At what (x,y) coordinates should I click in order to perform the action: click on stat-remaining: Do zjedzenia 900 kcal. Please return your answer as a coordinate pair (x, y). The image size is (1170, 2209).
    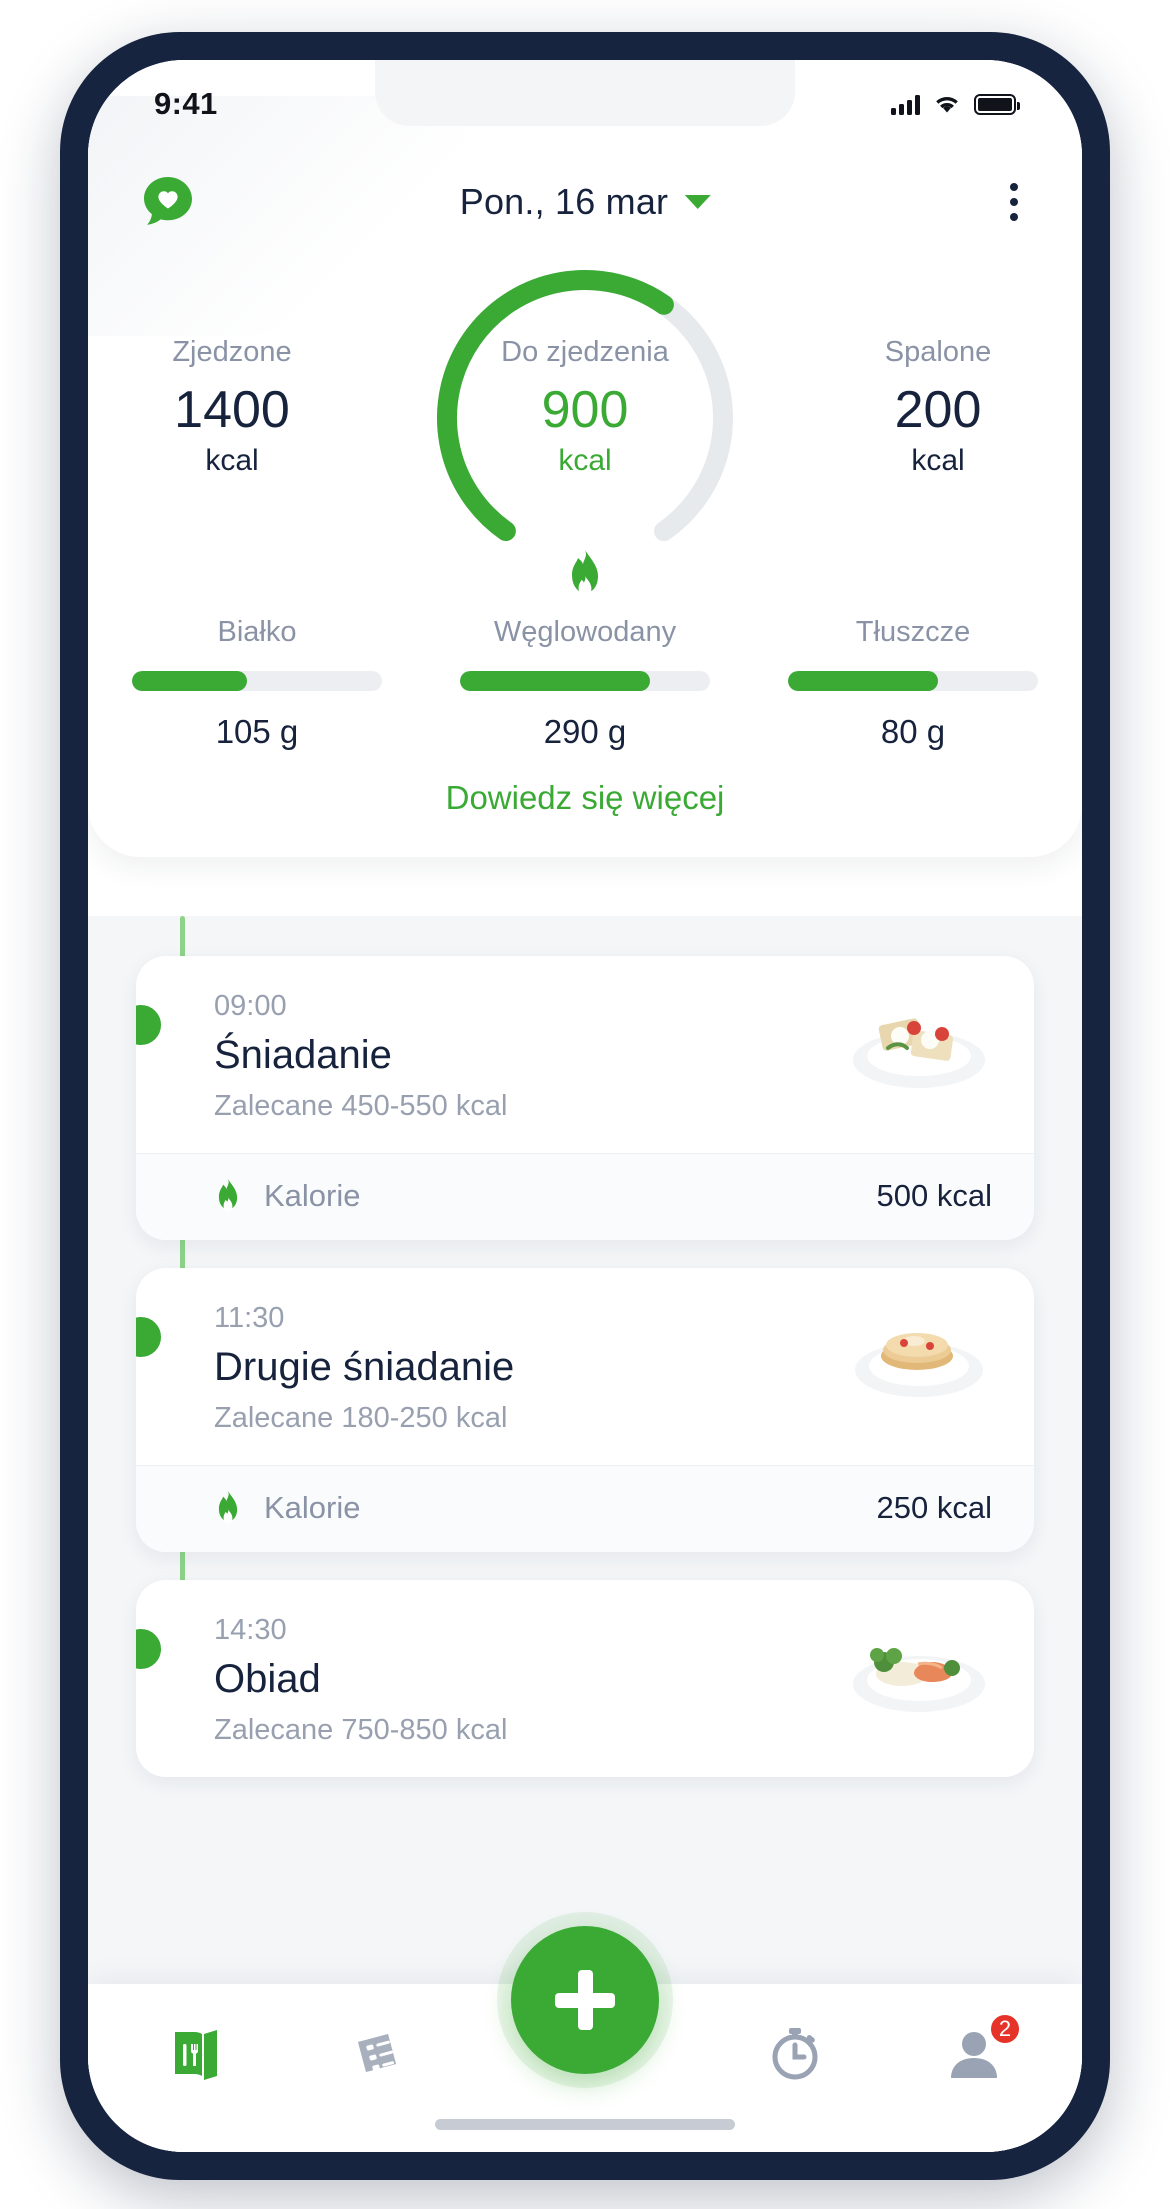
    Looking at the image, I should click on (585, 407).